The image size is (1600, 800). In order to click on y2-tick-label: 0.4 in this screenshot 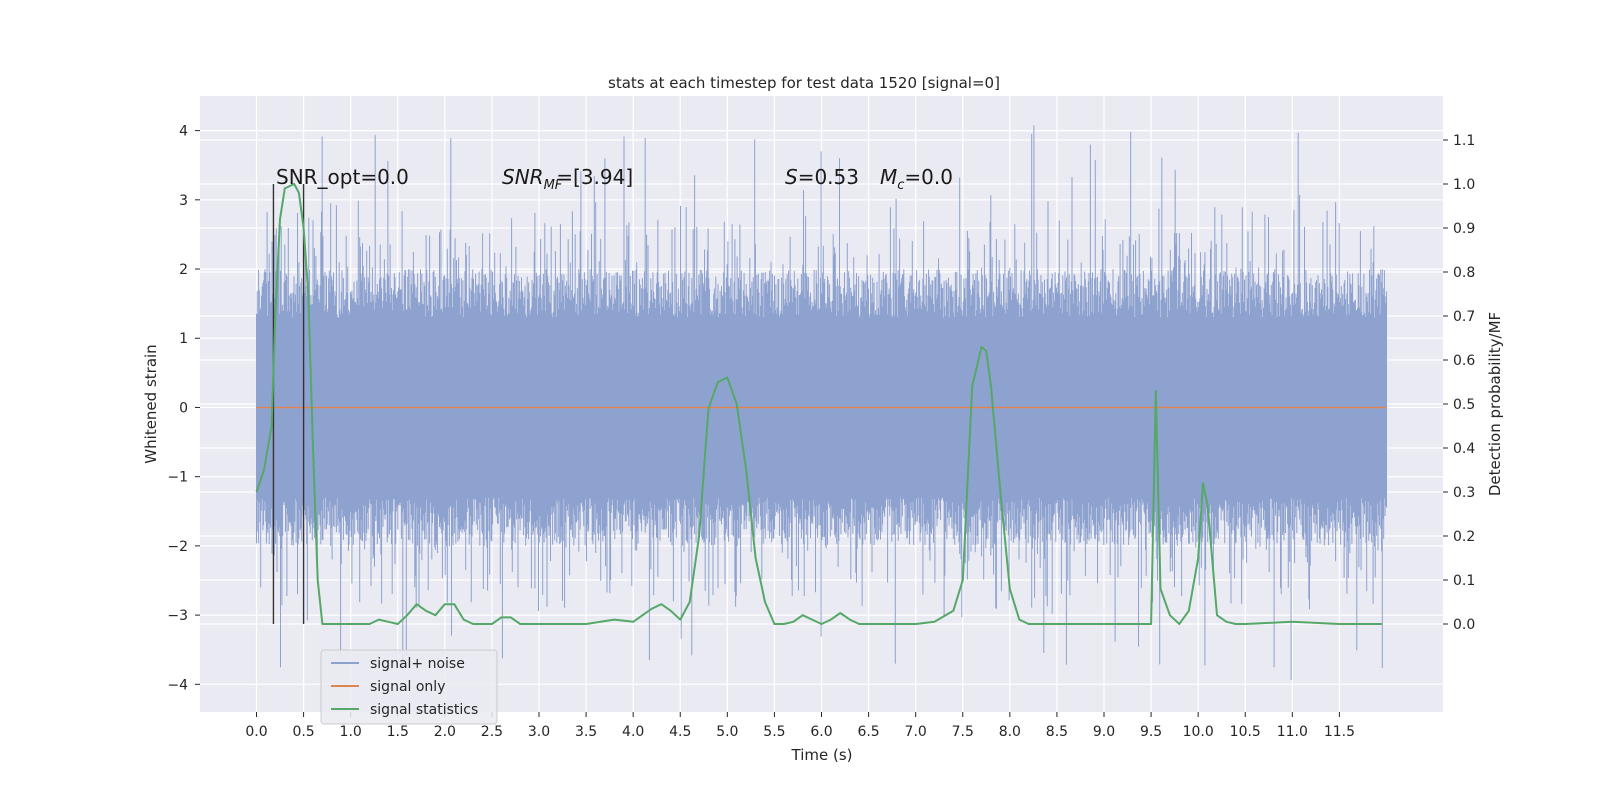, I will do `click(1464, 449)`.